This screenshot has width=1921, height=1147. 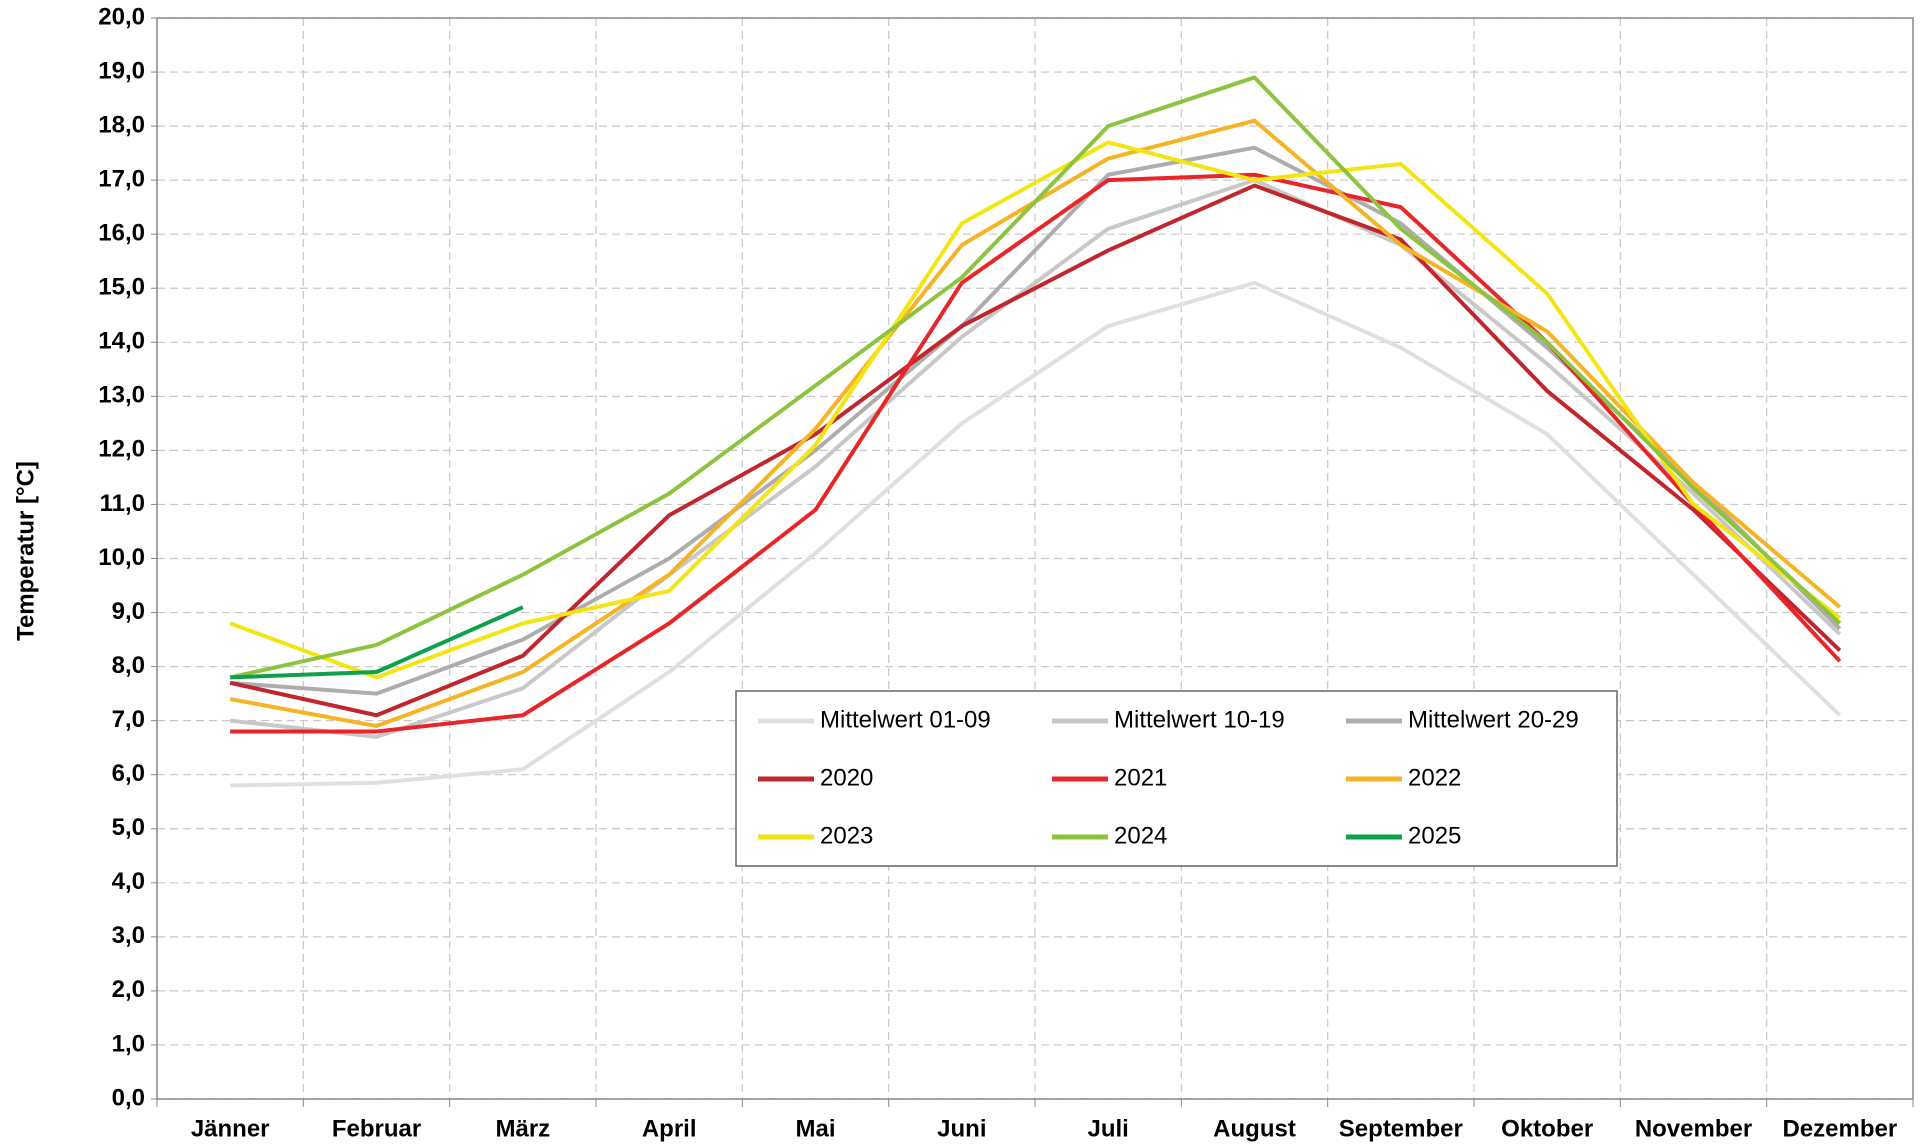 What do you see at coordinates (128, 1043) in the screenshot?
I see `y-tick-label: 1,0` at bounding box center [128, 1043].